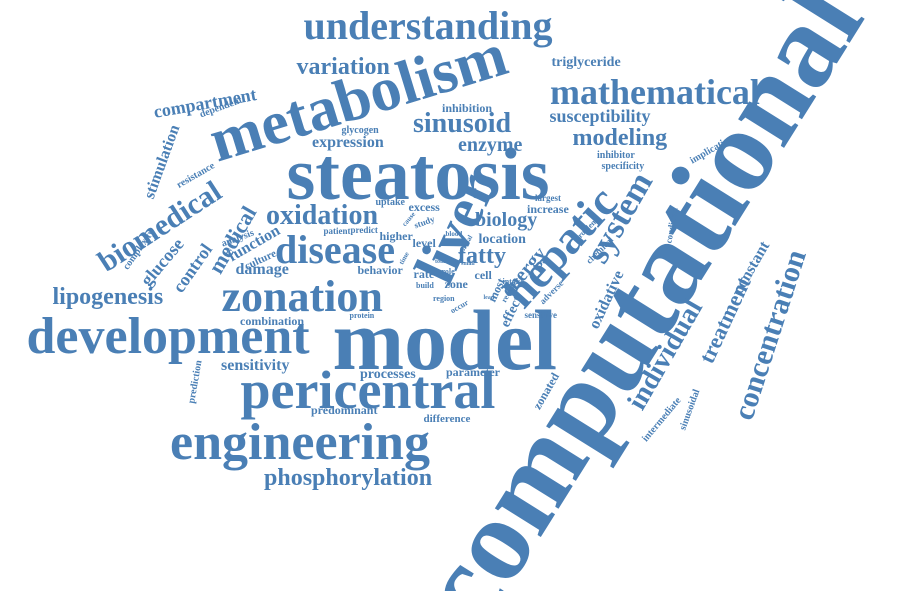  What do you see at coordinates (586, 62) in the screenshot?
I see `word-triglyceride: triglyceride` at bounding box center [586, 62].